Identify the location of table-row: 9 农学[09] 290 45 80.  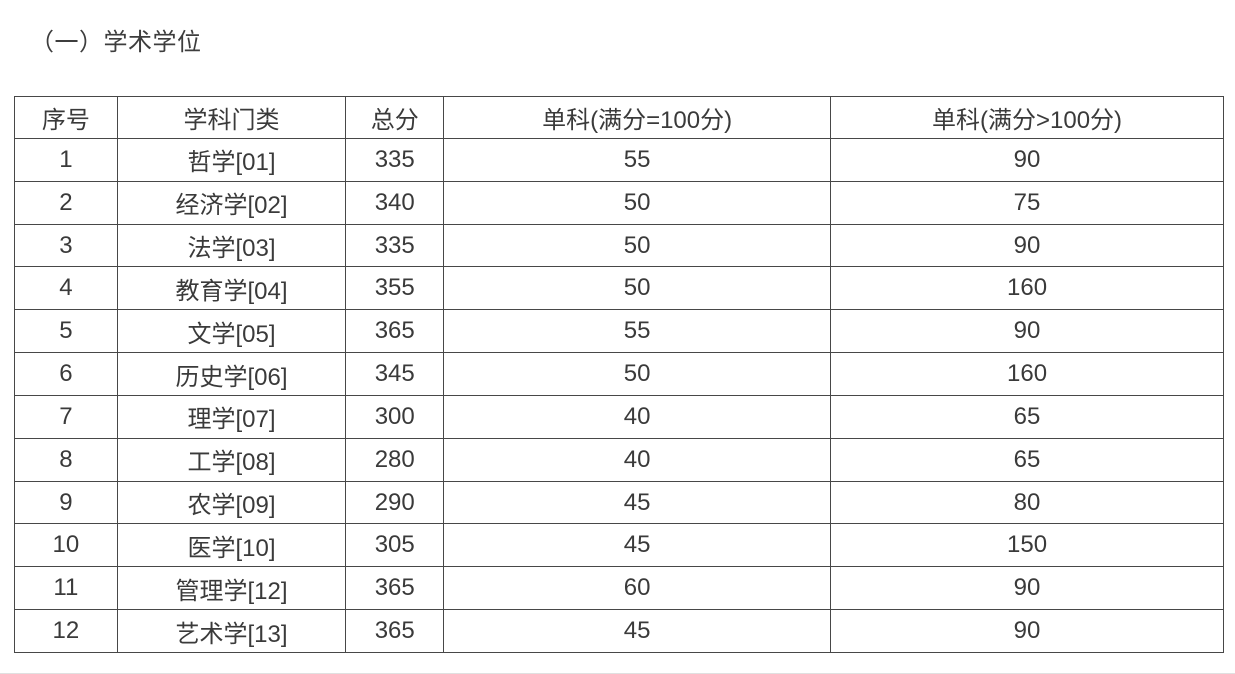
(619, 502).